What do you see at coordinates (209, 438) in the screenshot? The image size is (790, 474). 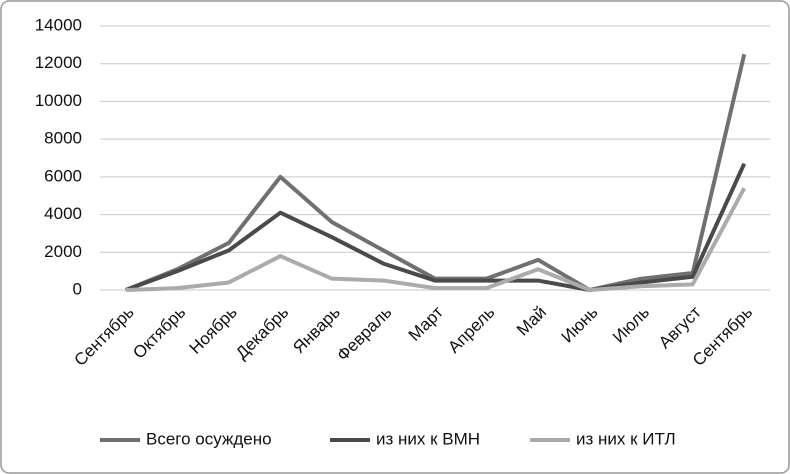 I see `legend-label: Всего осуждено` at bounding box center [209, 438].